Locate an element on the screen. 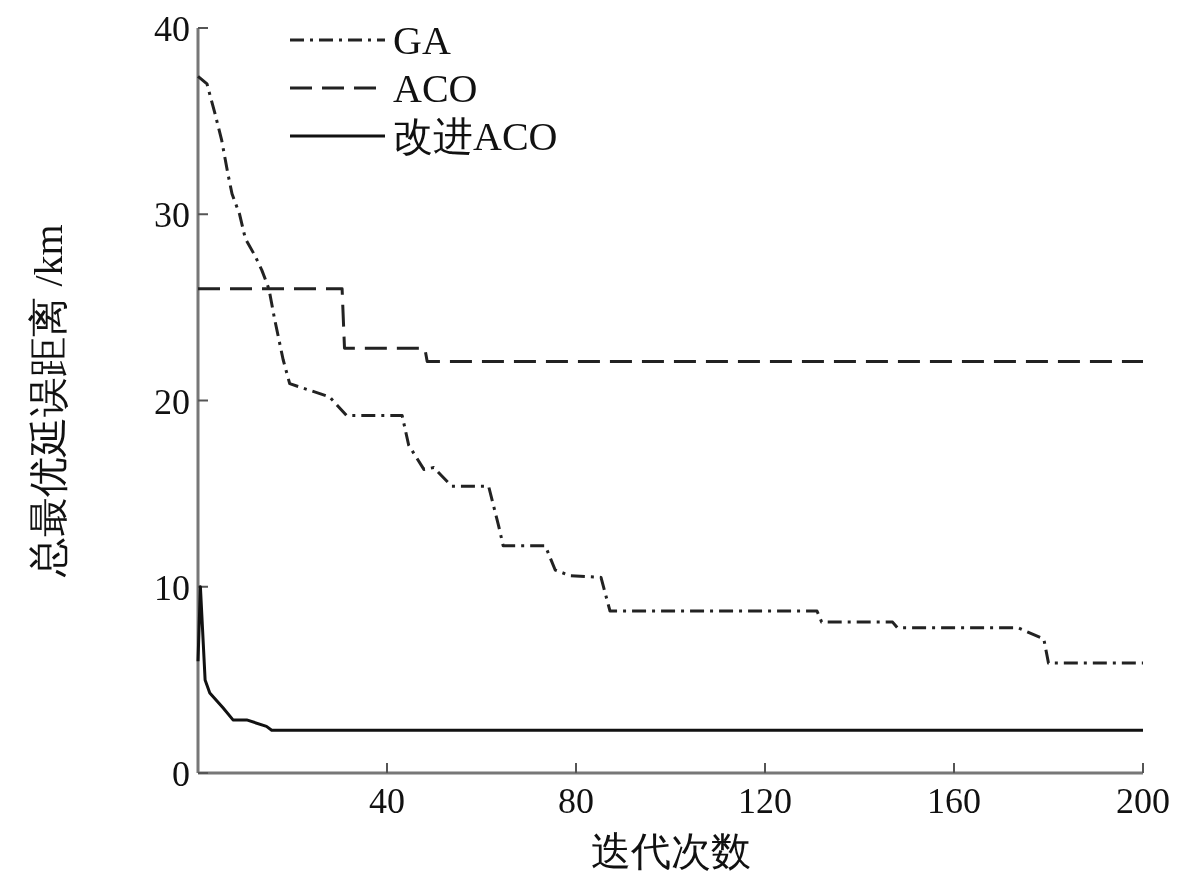 The image size is (1200, 892). x-tick-label: 120 is located at coordinates (765, 801).